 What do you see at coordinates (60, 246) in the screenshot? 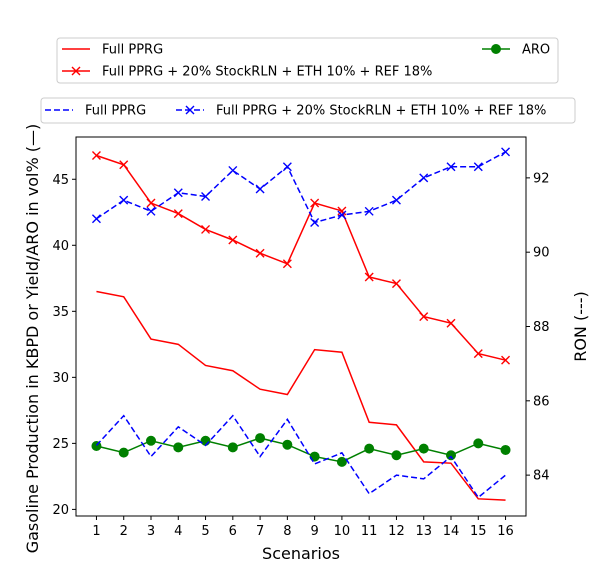
I see `y-tick-label-left: 40` at bounding box center [60, 246].